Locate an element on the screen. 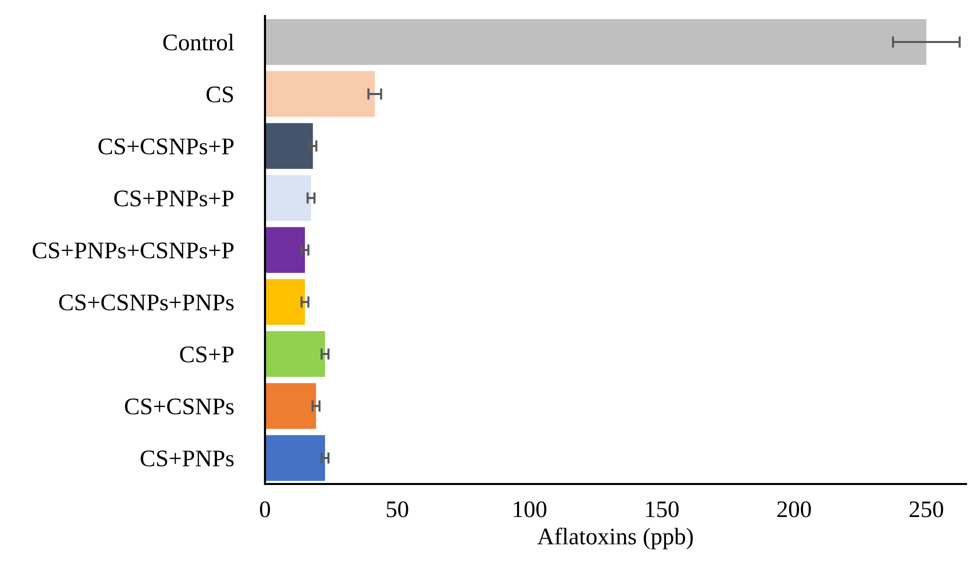 The image size is (968, 566). x-axis-title: Aflatoxins (ppb) is located at coordinates (615, 539).